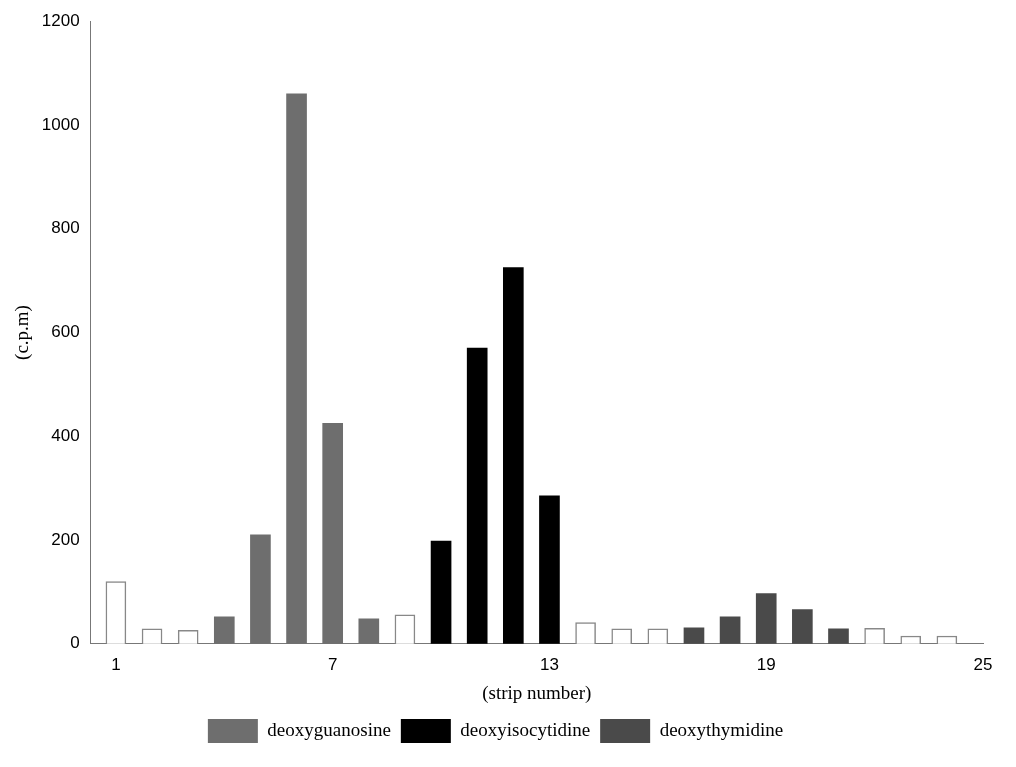 This screenshot has height=767, width=1016. What do you see at coordinates (60, 20) in the screenshot?
I see `y-tick-label: 1200` at bounding box center [60, 20].